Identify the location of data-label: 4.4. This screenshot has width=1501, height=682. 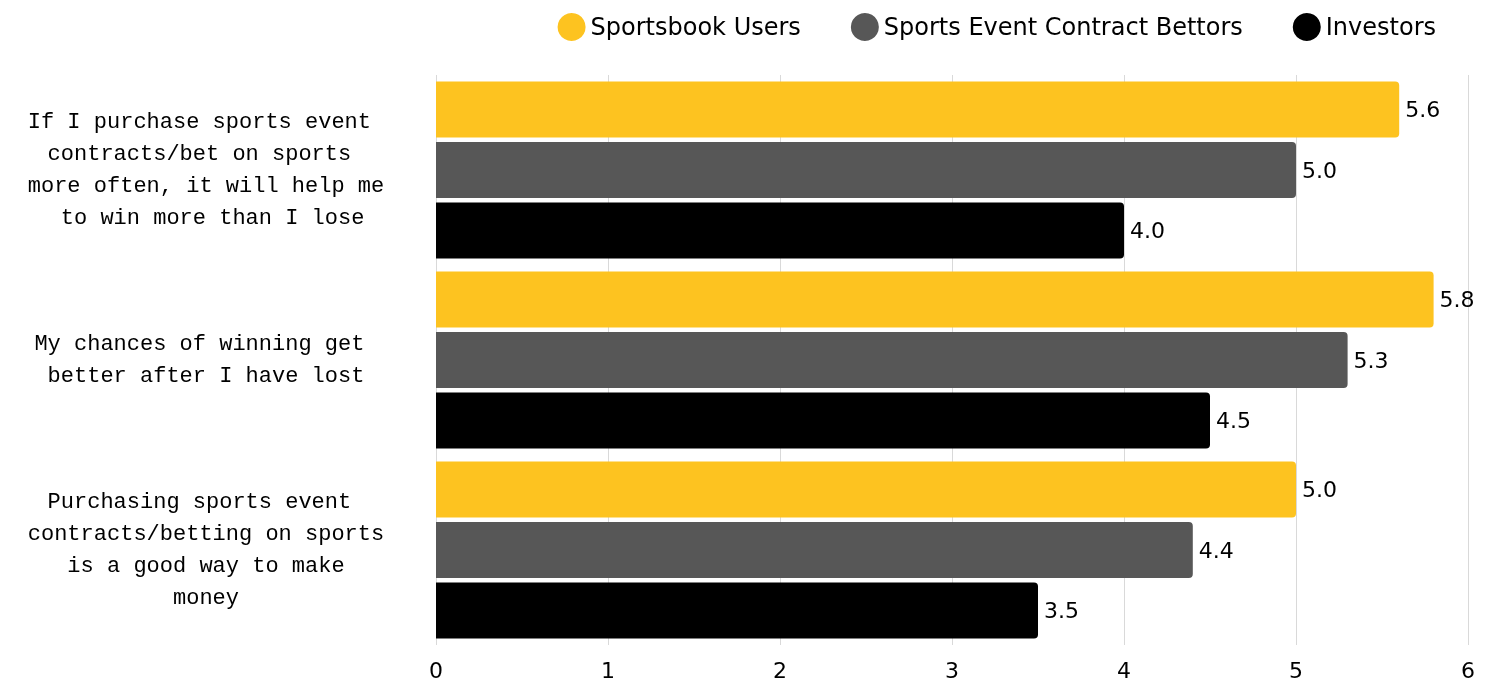
(1216, 550).